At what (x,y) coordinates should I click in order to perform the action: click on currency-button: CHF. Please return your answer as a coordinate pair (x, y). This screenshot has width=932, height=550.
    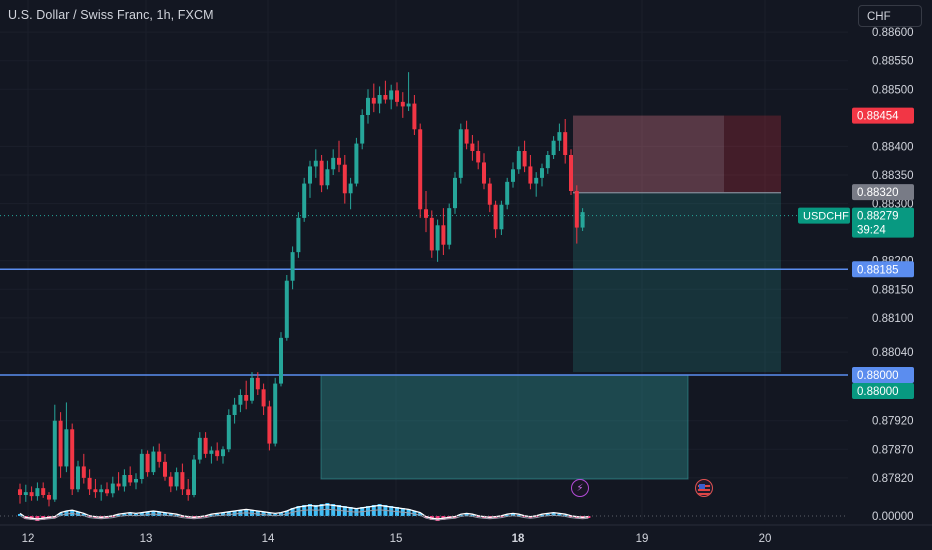
    Looking at the image, I should click on (890, 16).